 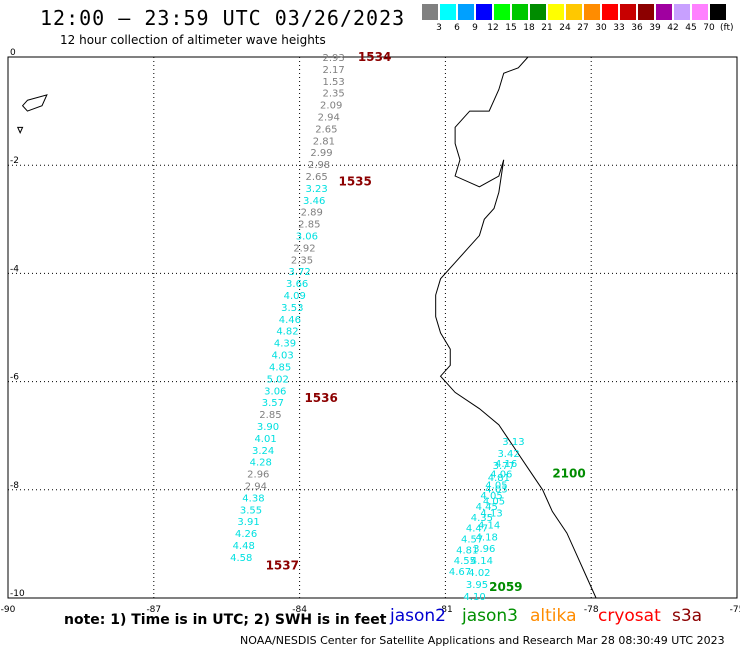 What do you see at coordinates (13, 53) in the screenshot?
I see `y-tick-label: 0` at bounding box center [13, 53].